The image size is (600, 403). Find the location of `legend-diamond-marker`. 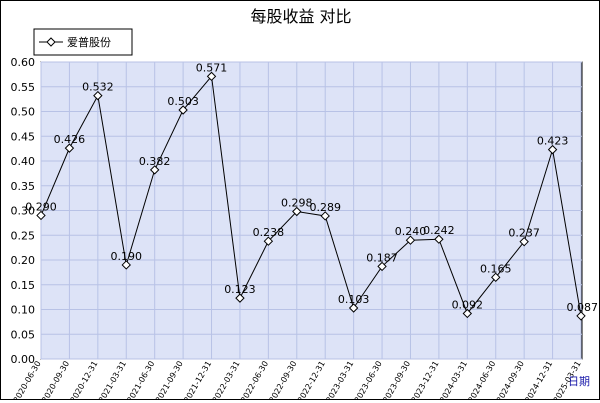

legend-diamond-marker is located at coordinates (51, 42).